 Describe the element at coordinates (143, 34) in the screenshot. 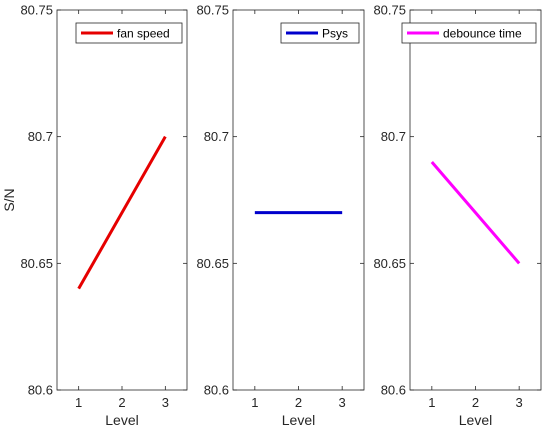

I see `legend-label: fan speed` at that location.